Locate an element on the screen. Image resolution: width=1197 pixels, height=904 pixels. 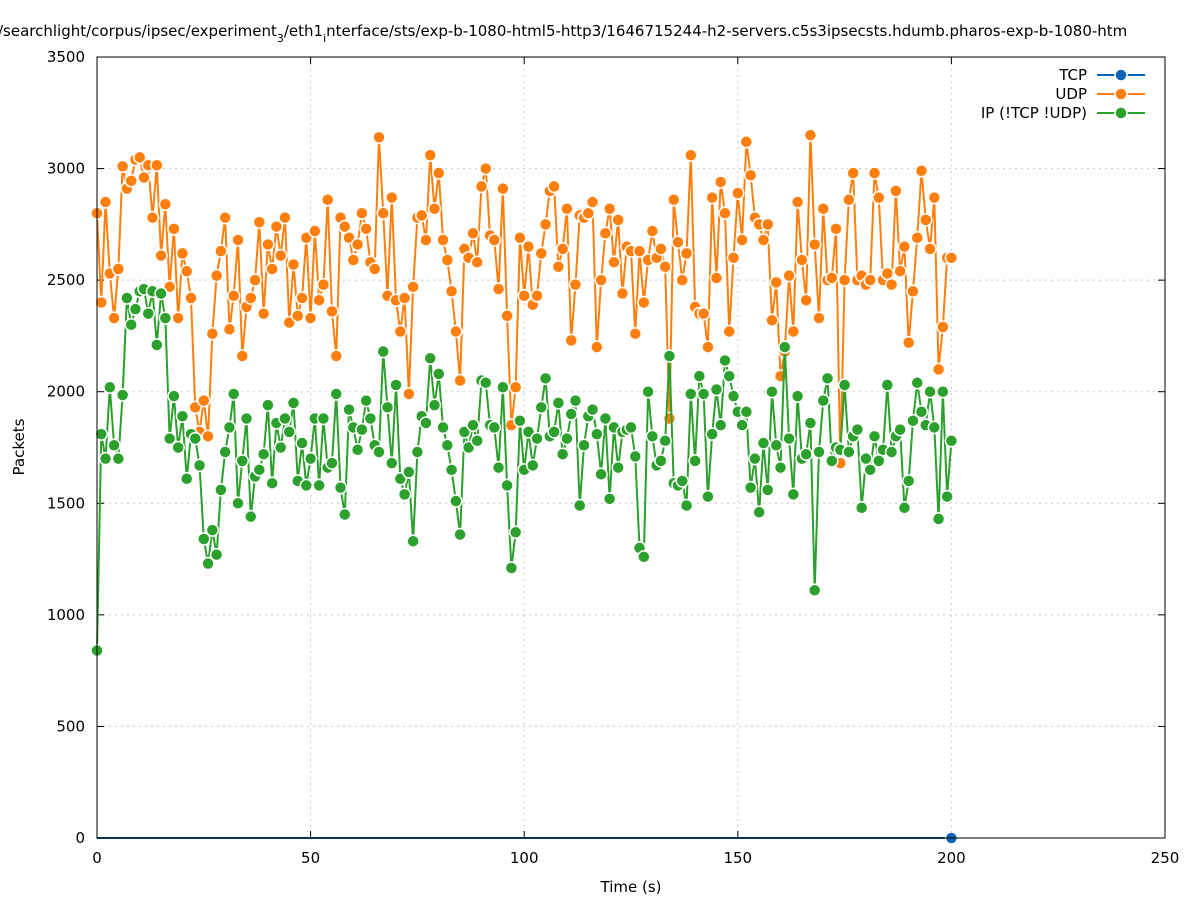
y-tick-label: 1000 is located at coordinates (66, 615).